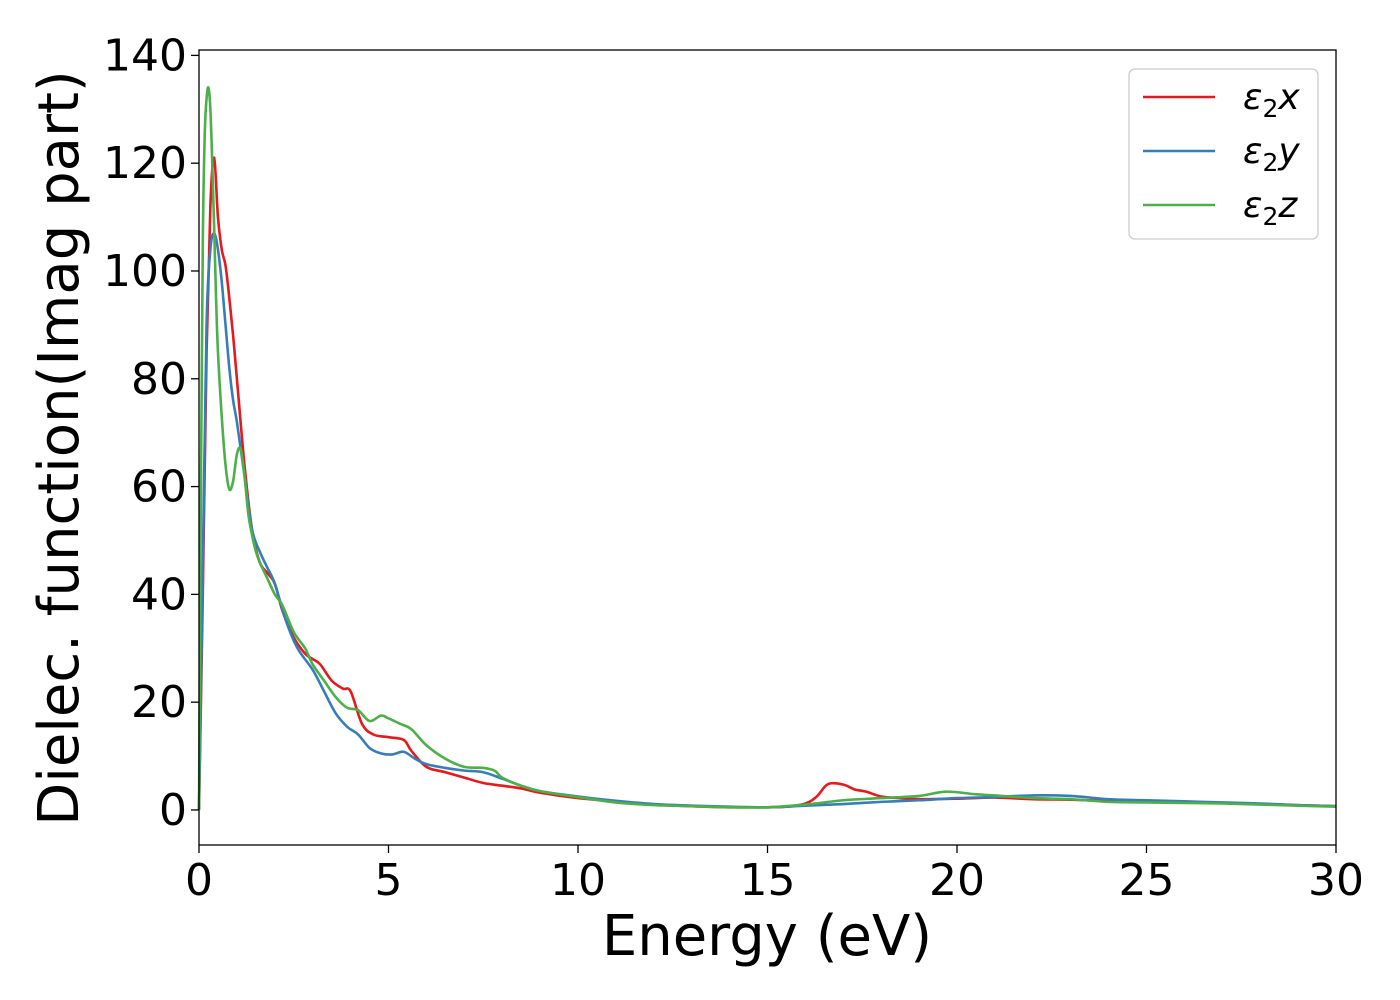 The width and height of the screenshot is (1400, 1000). Describe the element at coordinates (1147, 880) in the screenshot. I see `x-tick-label: 25` at that location.